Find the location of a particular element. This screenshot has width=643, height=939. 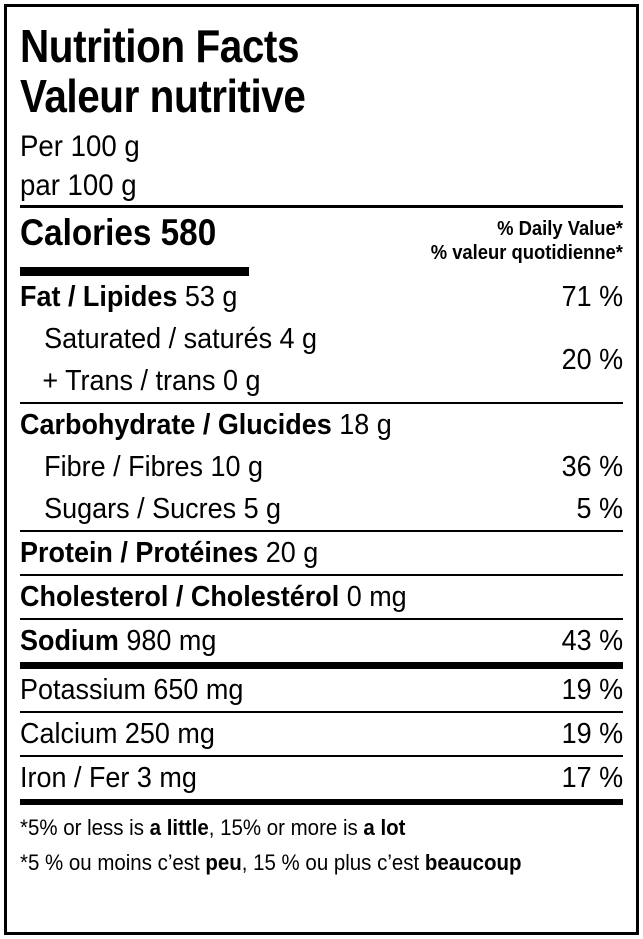

row-iron: Iron / Fer 3 mg 17 % is located at coordinates (321, 778).